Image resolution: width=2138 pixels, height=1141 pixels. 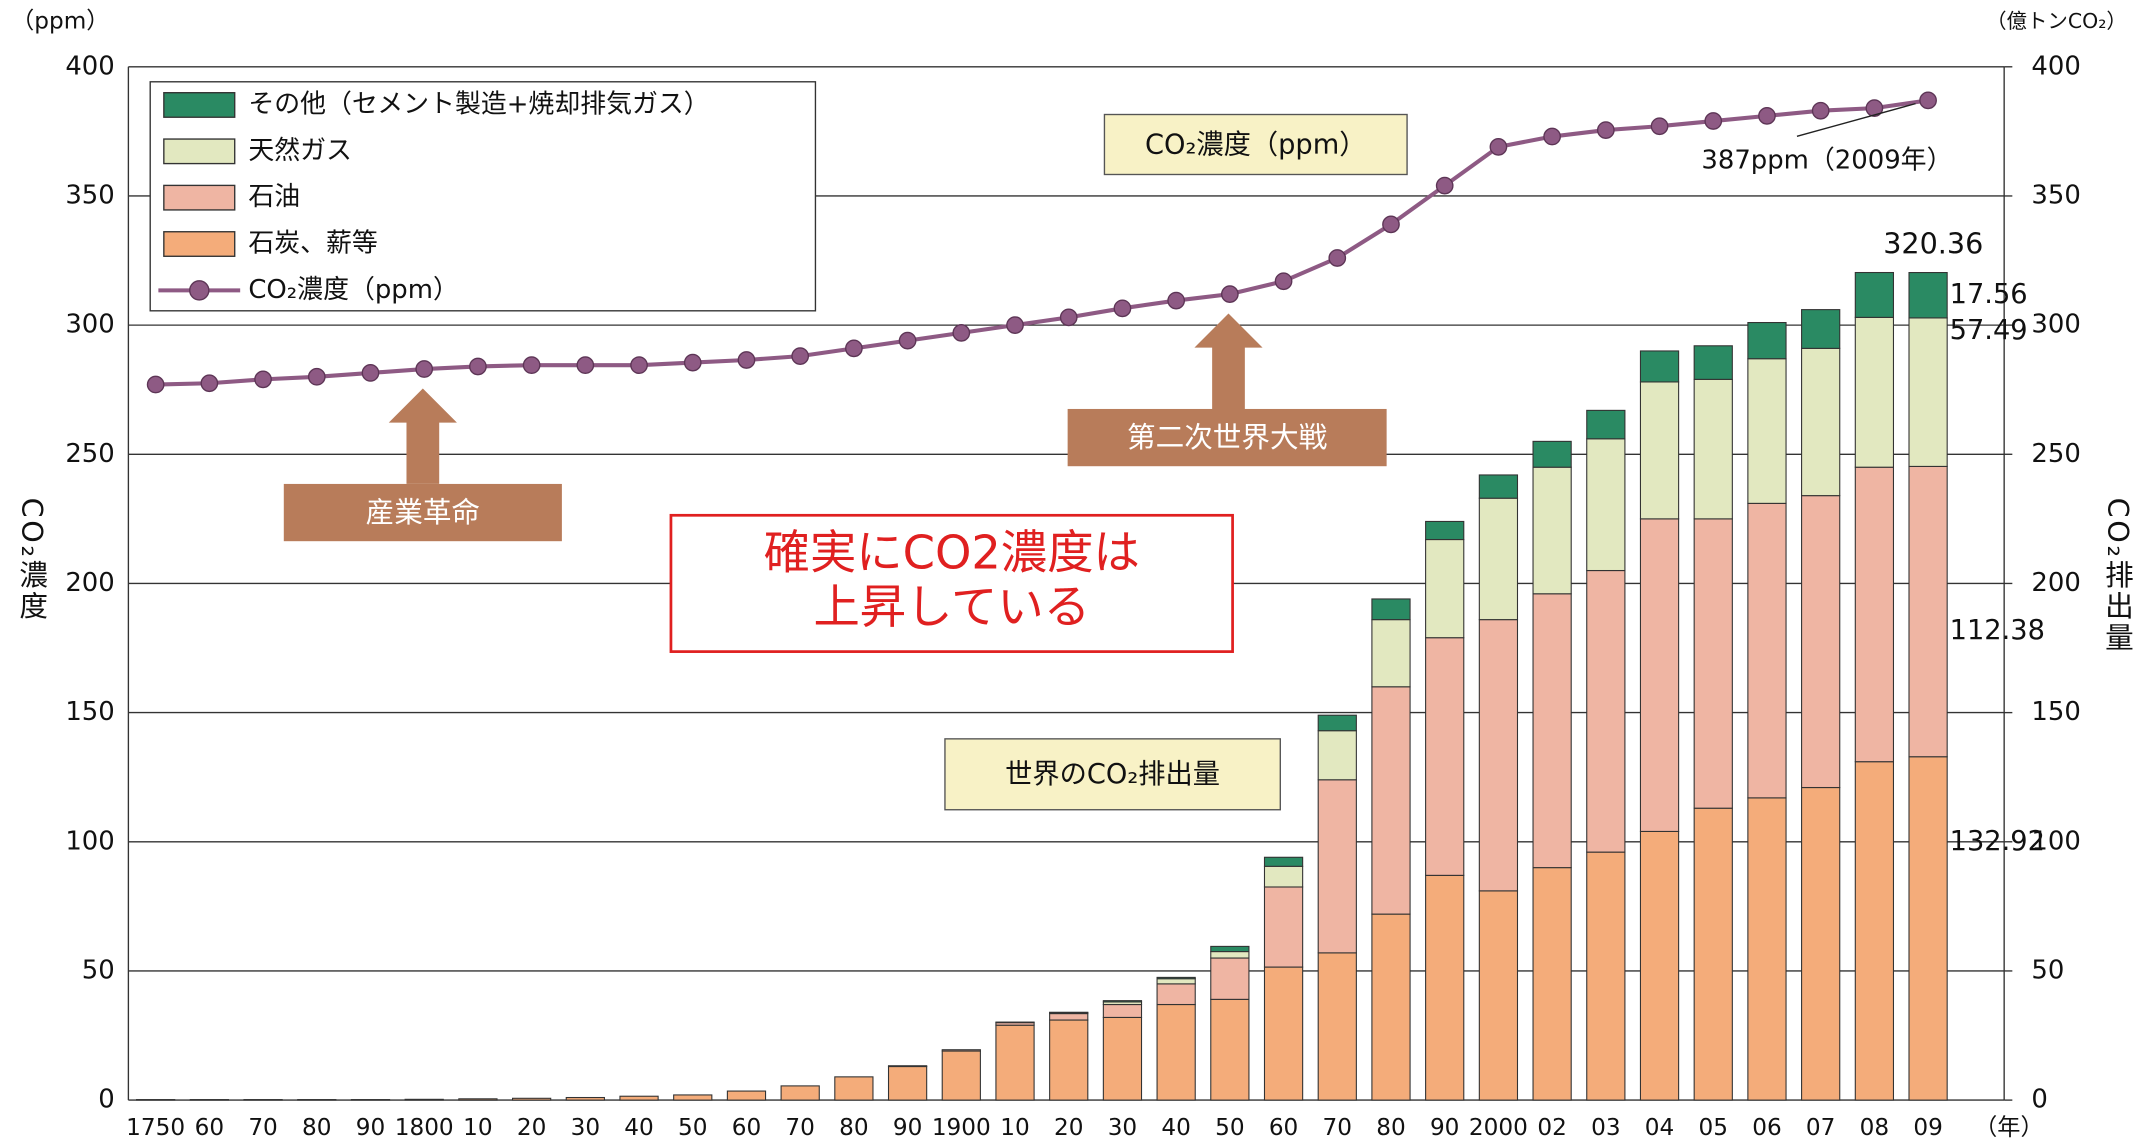 What do you see at coordinates (1228, 361) in the screenshot?
I see `arrow` at bounding box center [1228, 361].